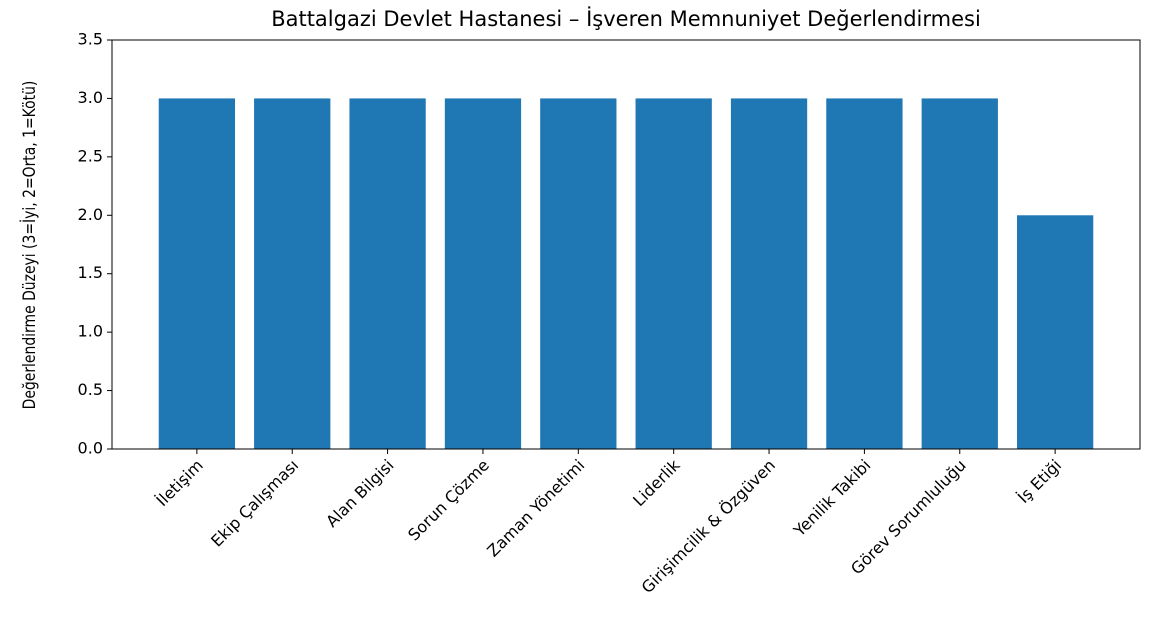 The width and height of the screenshot is (1152, 633). Describe the element at coordinates (448, 500) in the screenshot. I see `x-tick-label: Sorun Çözme` at that location.